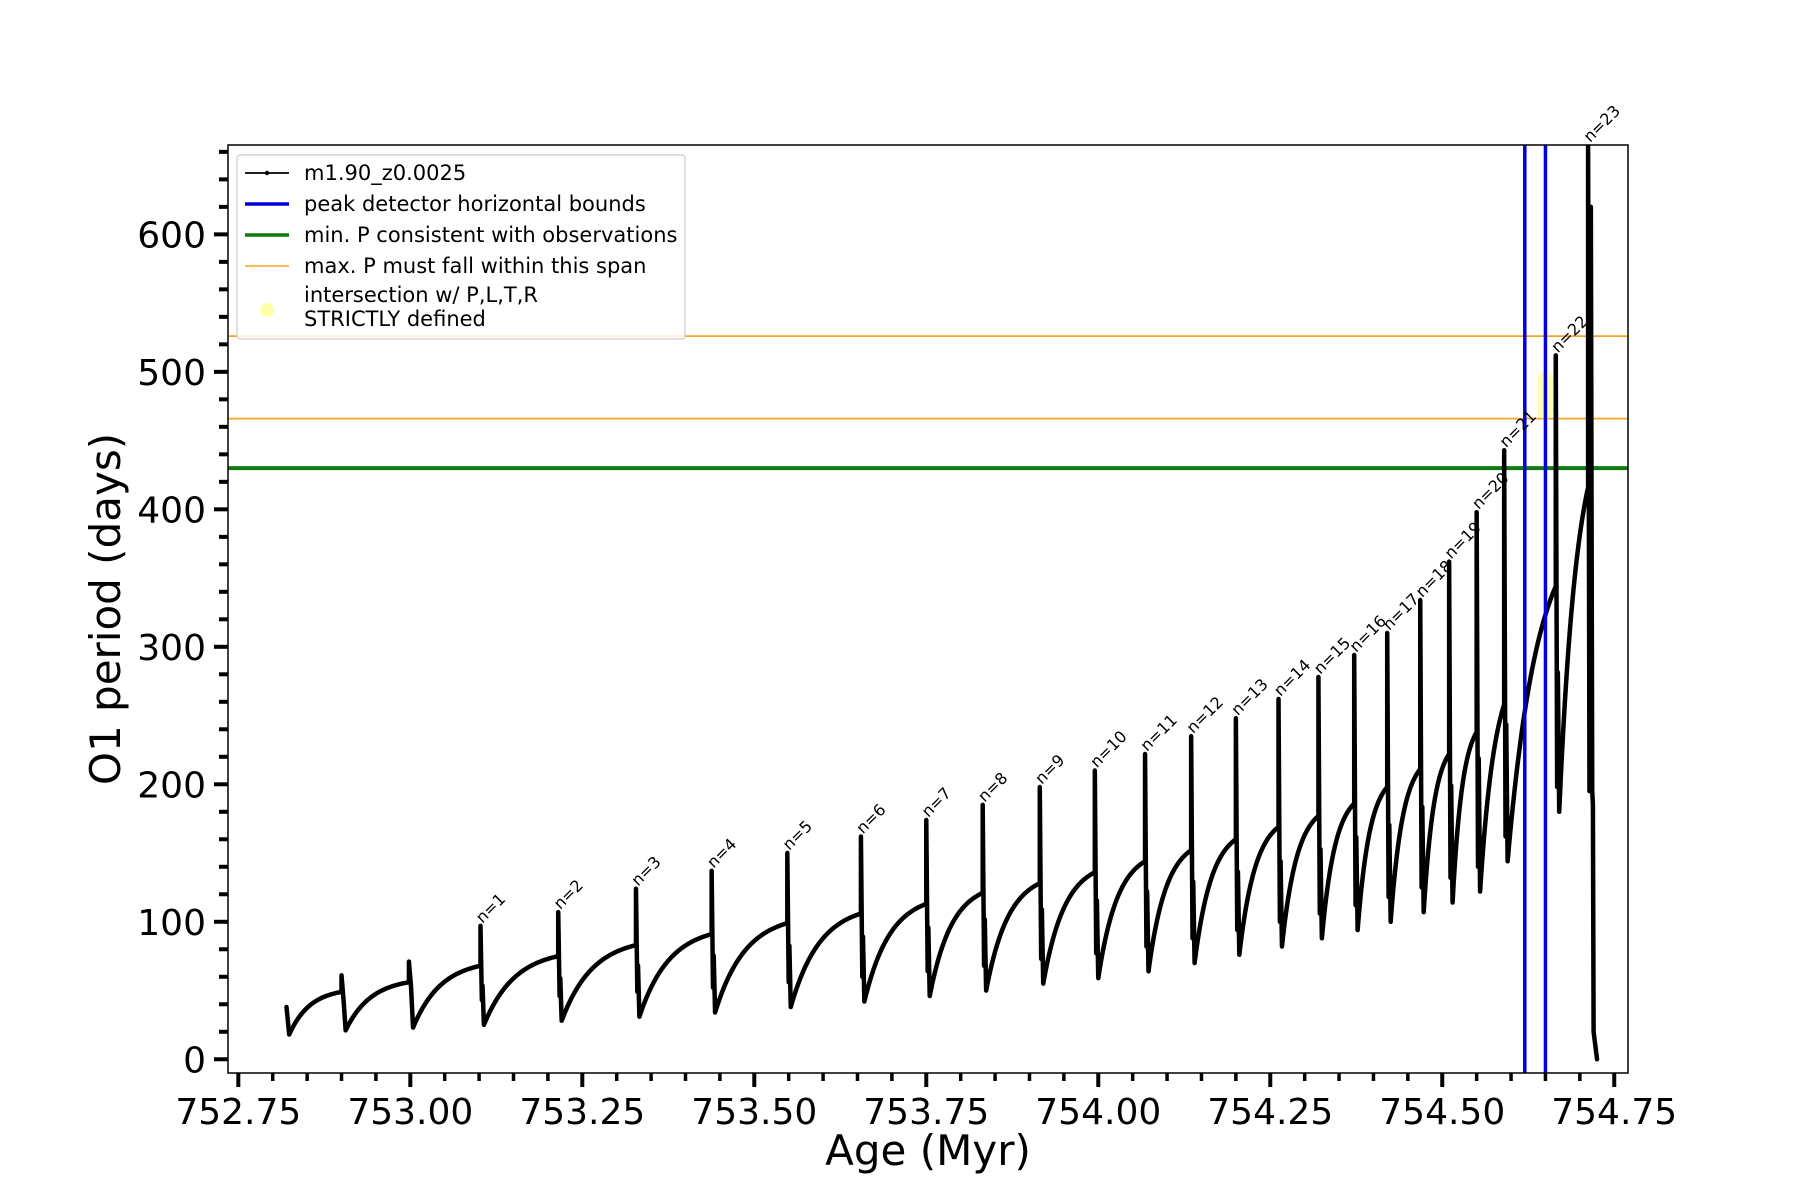 The height and width of the screenshot is (1200, 1800). Describe the element at coordinates (1205, 715) in the screenshot. I see `pulse-label-n12: n=12` at that location.